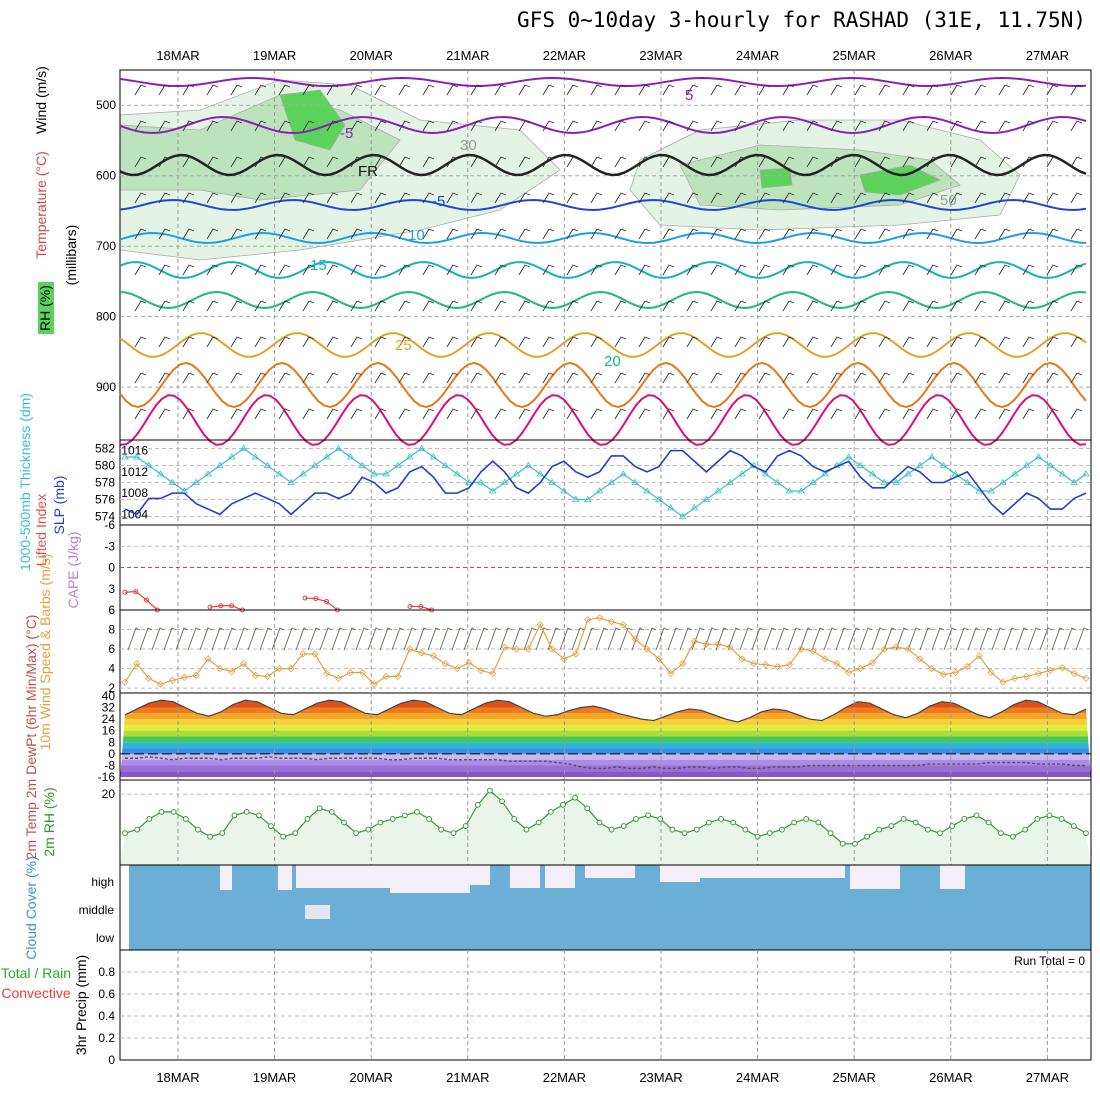  What do you see at coordinates (41, 530) in the screenshot?
I see `lifted-index-axis-label: Lifted Index` at bounding box center [41, 530].